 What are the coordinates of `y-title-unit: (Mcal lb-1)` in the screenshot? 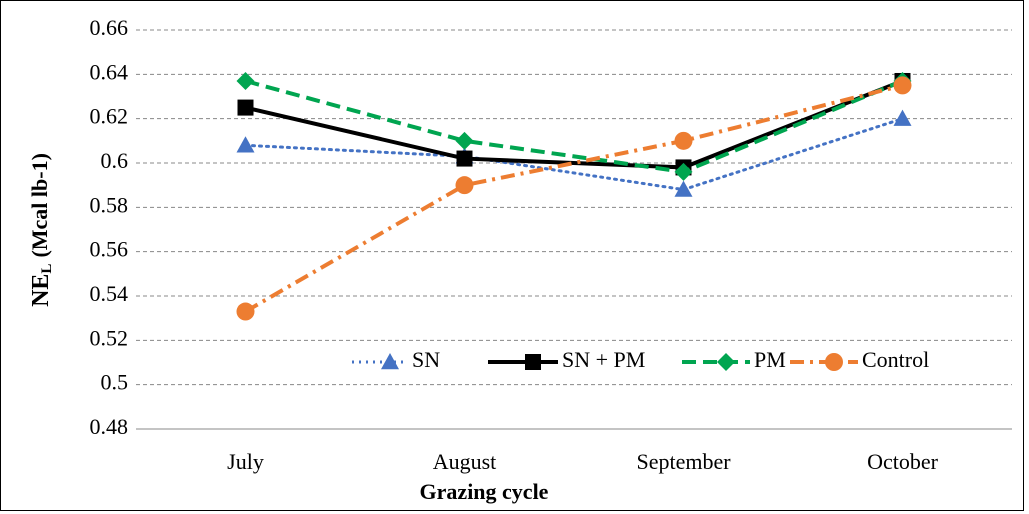 It's located at (39, 205).